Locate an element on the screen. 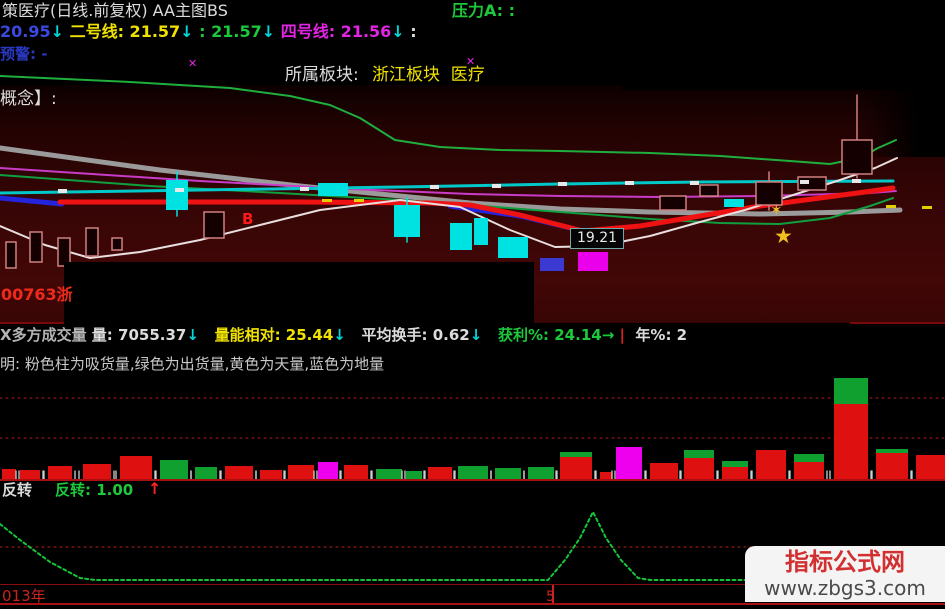  axis-top-line is located at coordinates (472, 584).